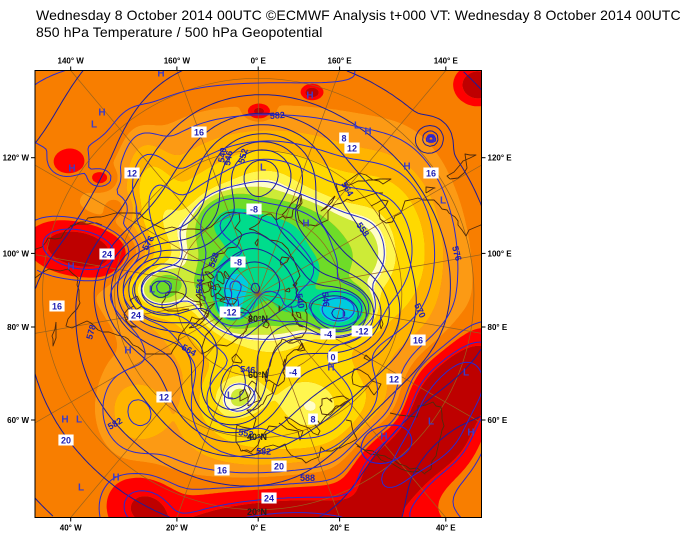 The height and width of the screenshot is (535, 689). Describe the element at coordinates (71, 61) in the screenshot. I see `svg-text: 140° W` at that location.